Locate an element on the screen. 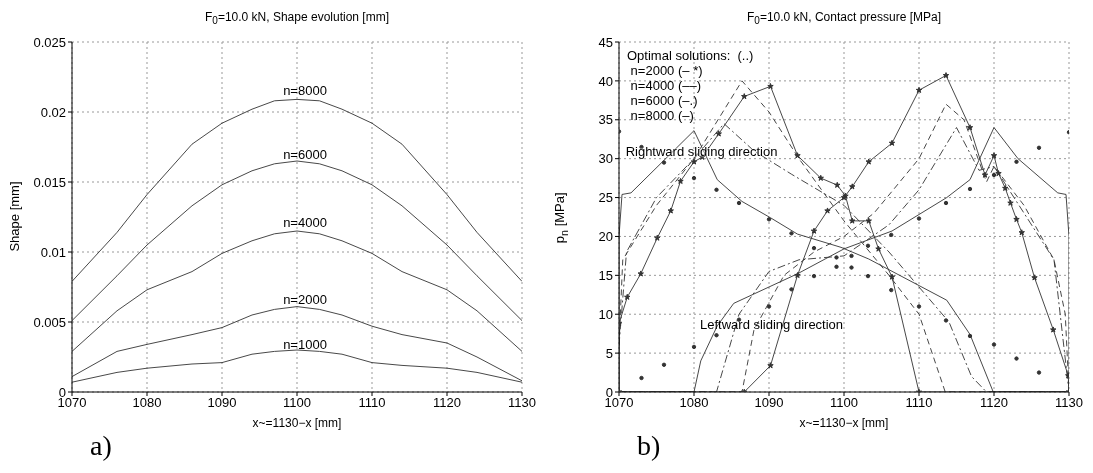  y-tick-label: 15 is located at coordinates (605, 275).